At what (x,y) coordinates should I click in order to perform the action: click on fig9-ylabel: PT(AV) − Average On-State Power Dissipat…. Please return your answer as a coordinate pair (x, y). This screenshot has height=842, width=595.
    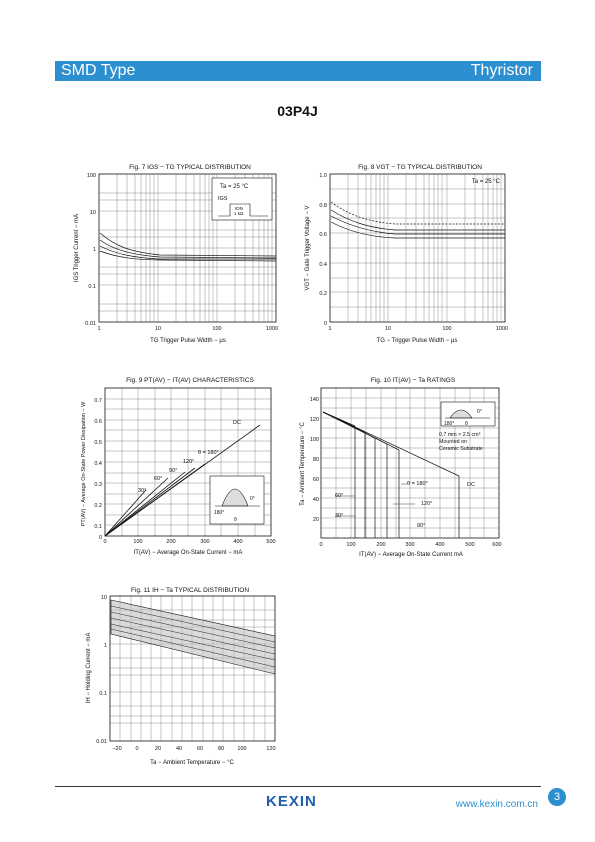
    Looking at the image, I should click on (84, 463).